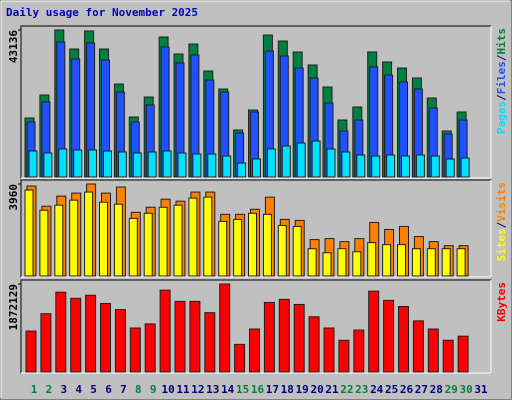 The height and width of the screenshot is (400, 512). Describe the element at coordinates (78, 389) in the screenshot. I see `x-tick-label: 4` at that location.